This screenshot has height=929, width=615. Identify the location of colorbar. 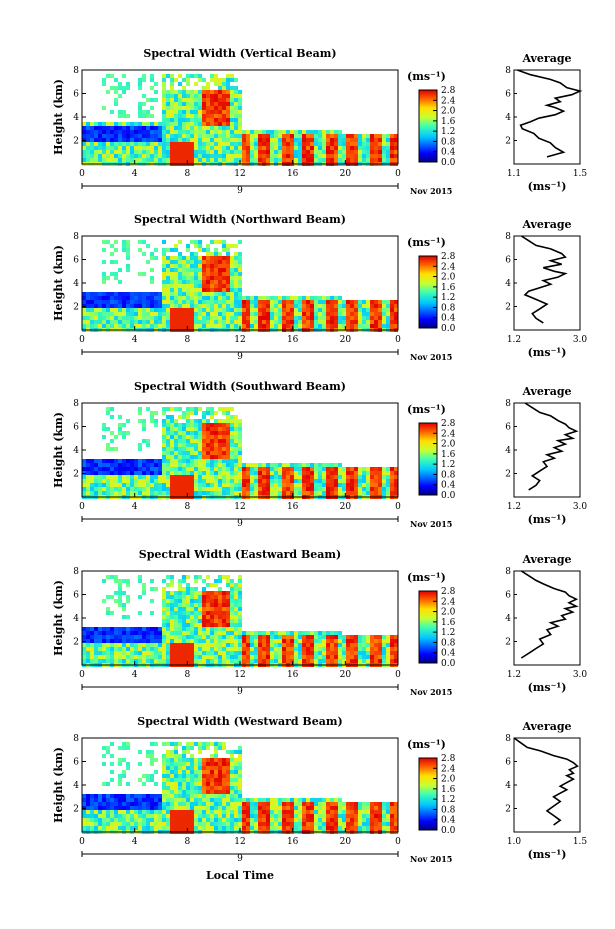
(428, 627).